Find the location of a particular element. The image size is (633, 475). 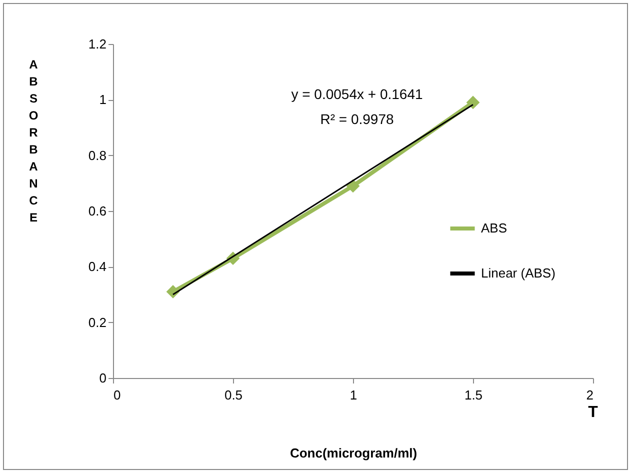

y-tick-label: 0.6 is located at coordinates (97, 211).